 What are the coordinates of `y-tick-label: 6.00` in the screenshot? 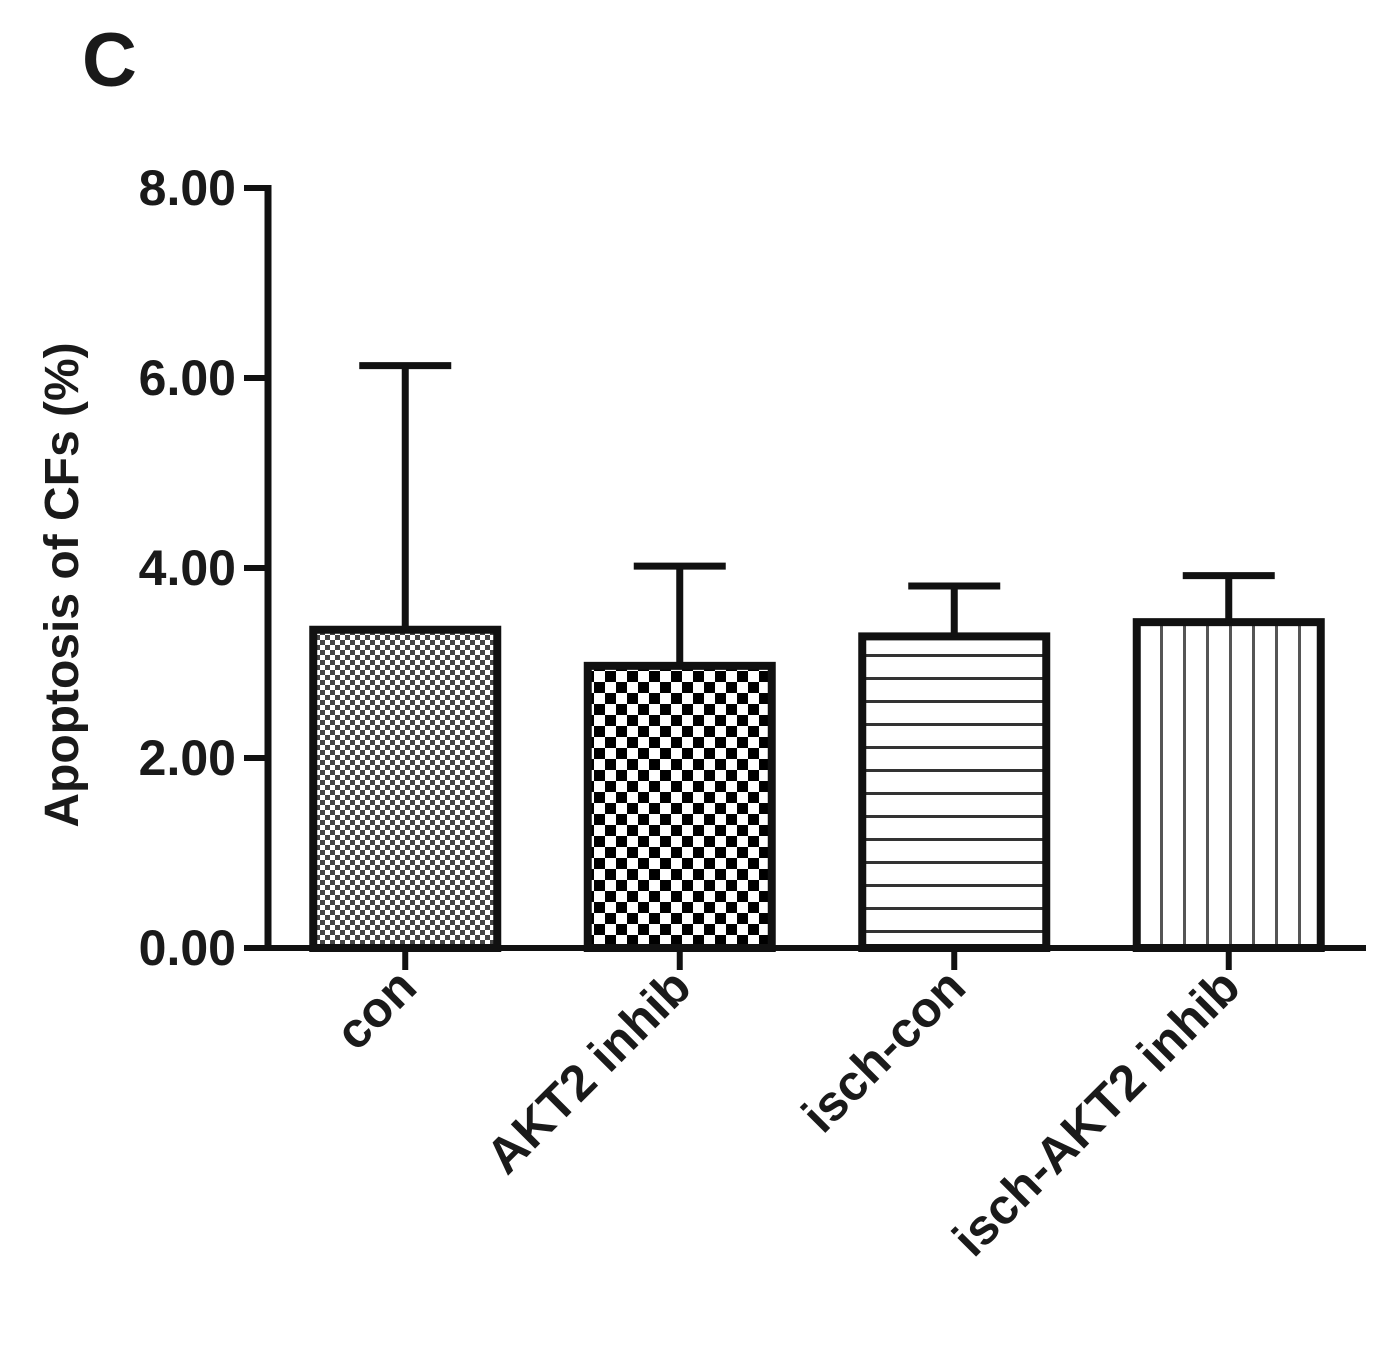 It's located at (187, 378).